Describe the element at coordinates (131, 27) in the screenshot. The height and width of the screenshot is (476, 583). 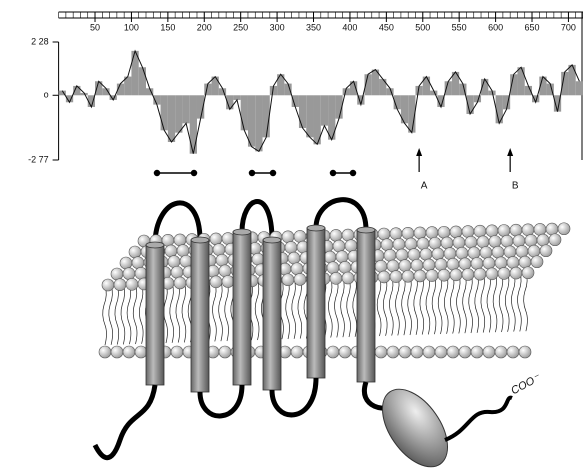
I see `x-tick-label: 100` at that location.